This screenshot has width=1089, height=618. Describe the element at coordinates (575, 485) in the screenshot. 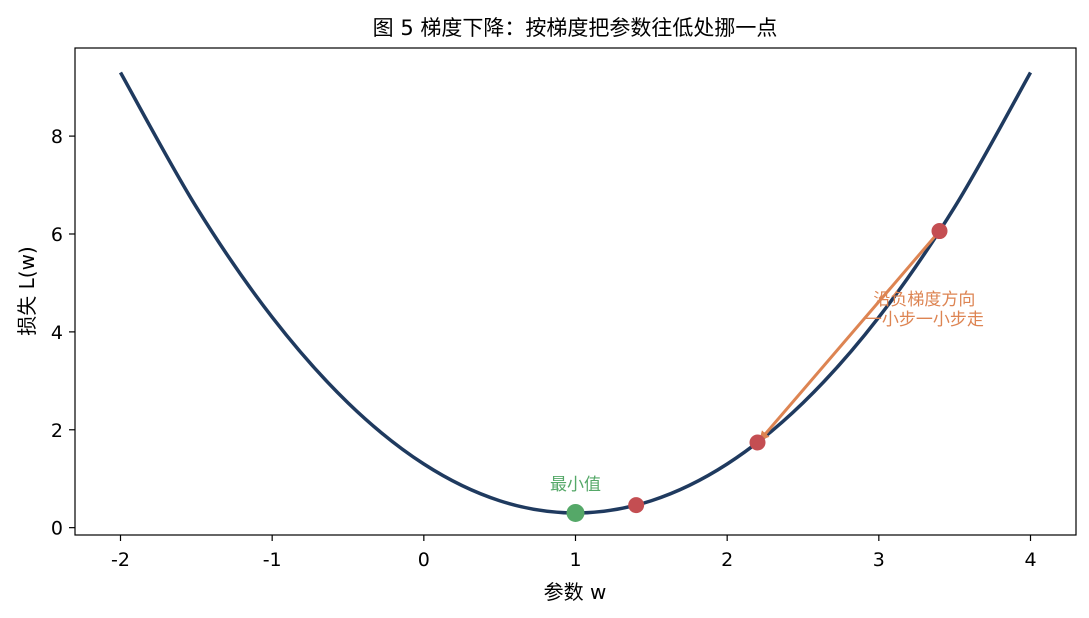

I see `minimum-label: 最小值` at that location.